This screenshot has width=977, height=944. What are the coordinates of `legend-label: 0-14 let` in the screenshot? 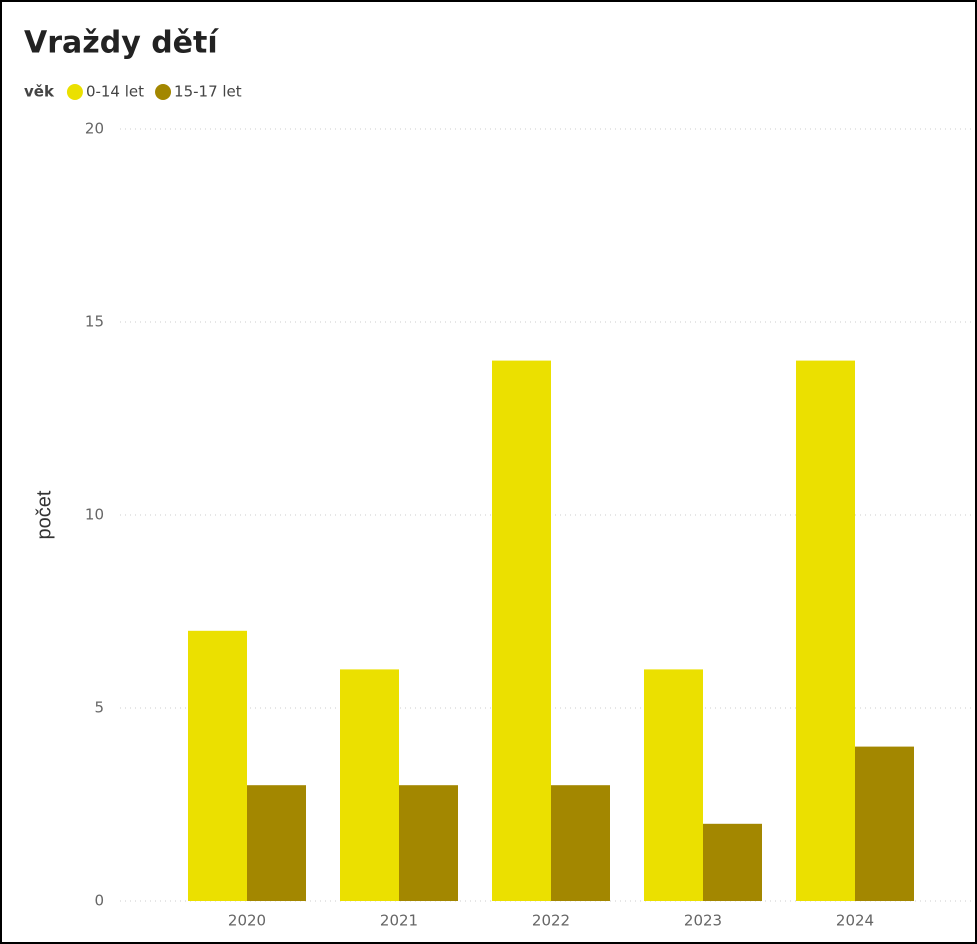 It's located at (115, 92).